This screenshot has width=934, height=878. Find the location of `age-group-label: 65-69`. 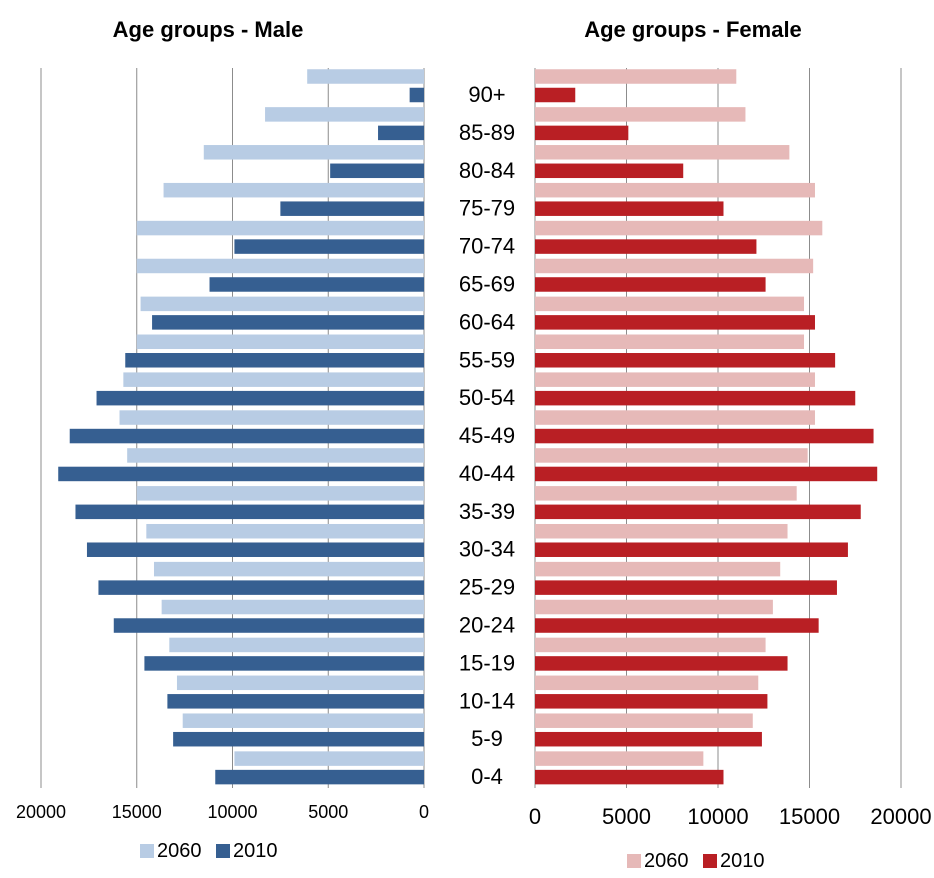

age-group-label: 65-69 is located at coordinates (487, 283).